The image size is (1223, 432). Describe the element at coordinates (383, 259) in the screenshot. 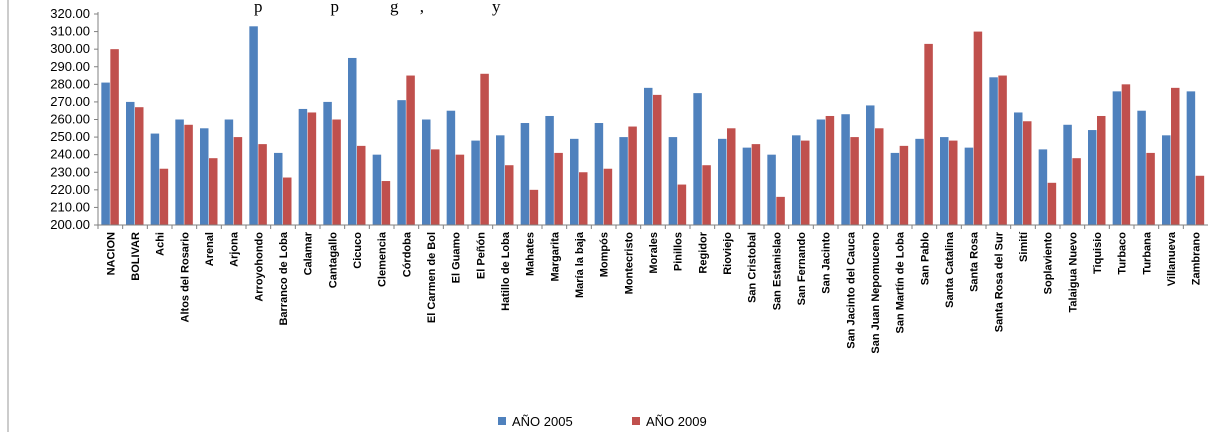

I see `x-tick-label: Clemencia` at that location.